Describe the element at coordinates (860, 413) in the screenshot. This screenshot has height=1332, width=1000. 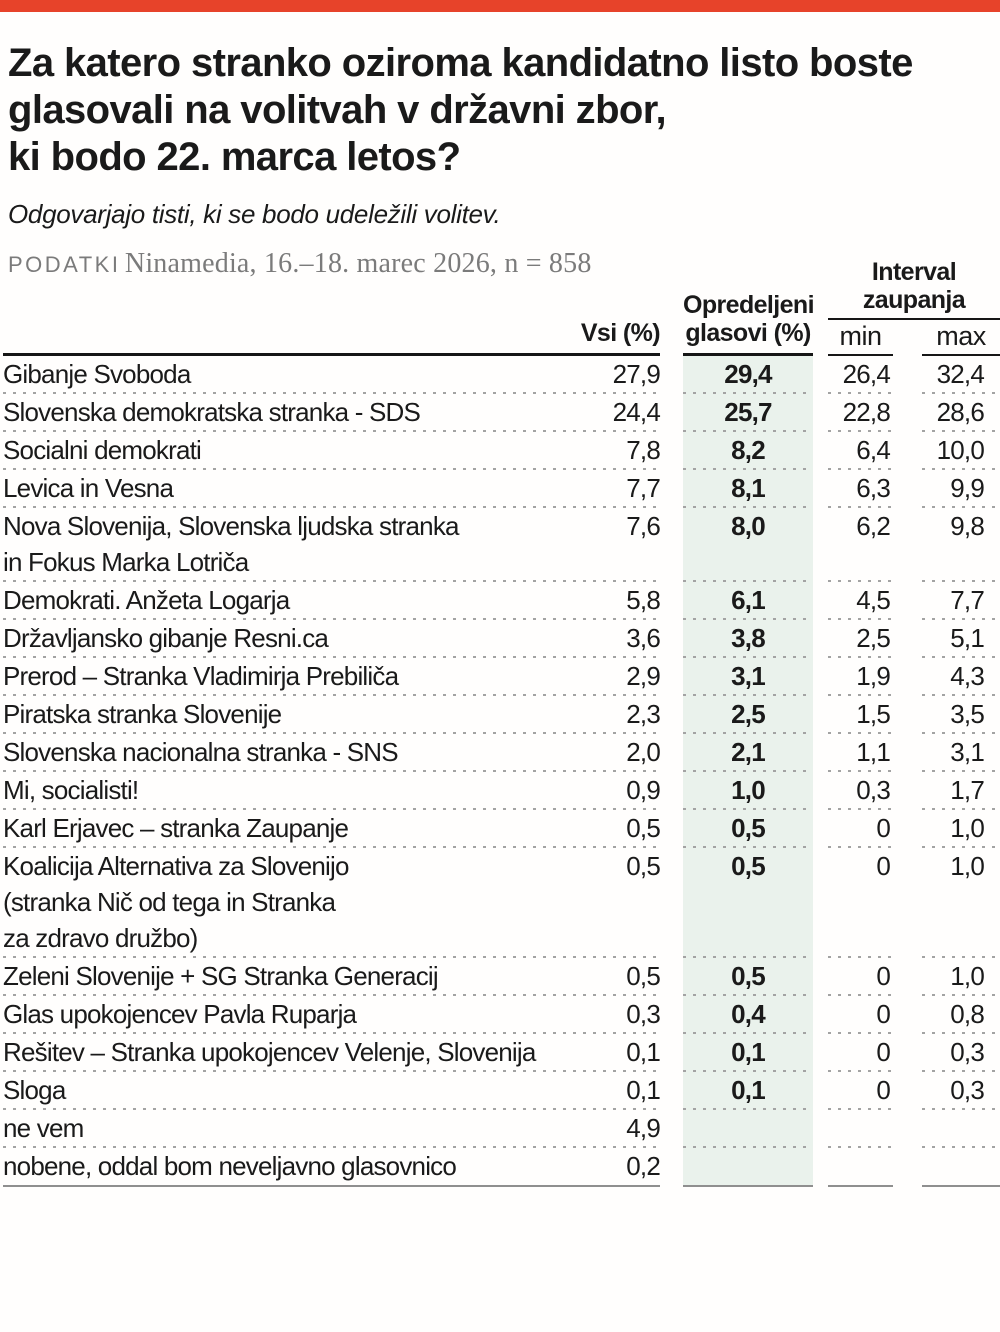
I see `min-value: 22,8` at that location.